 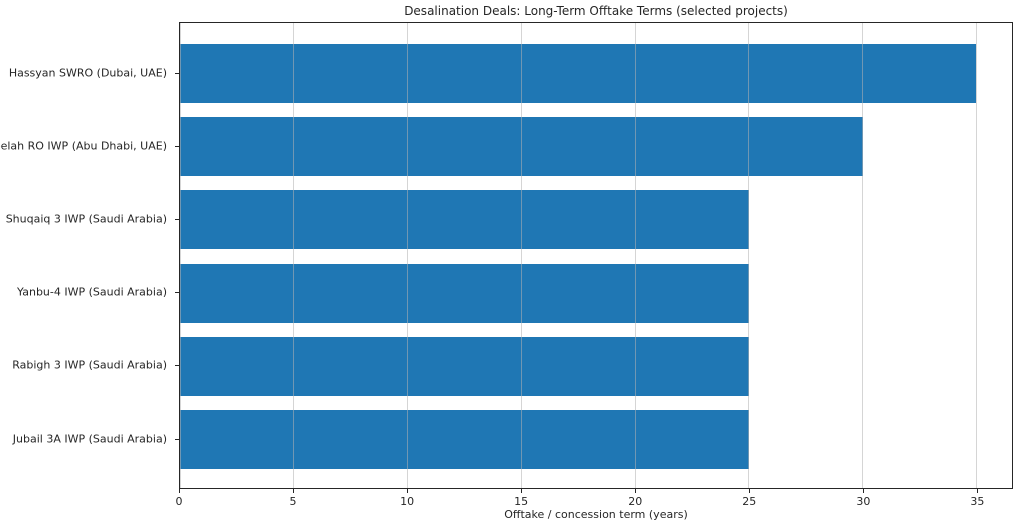 I want to click on y-tick-label-4: Rabigh 3 IWP (Saudi Arabia), so click(x=89, y=365).